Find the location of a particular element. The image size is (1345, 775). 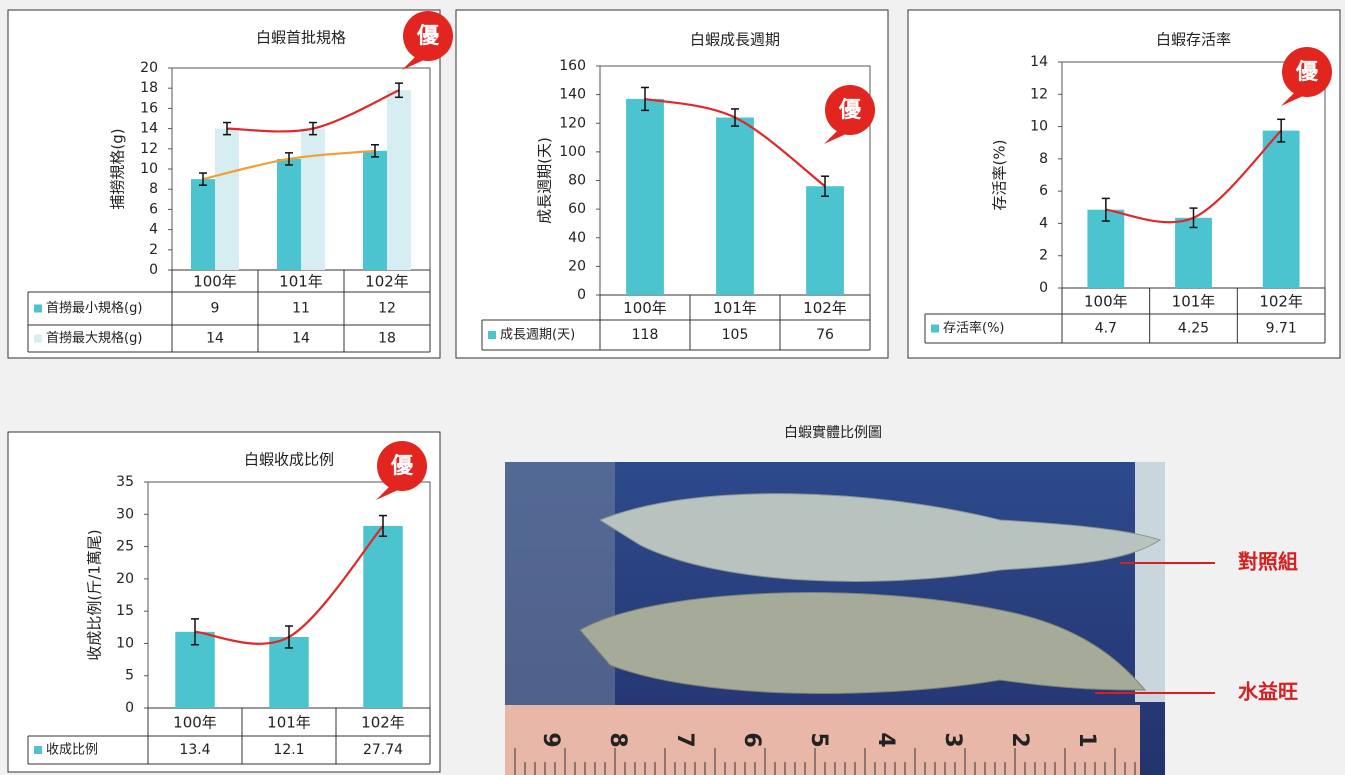

legend-label: 存活率(%) is located at coordinates (974, 328).